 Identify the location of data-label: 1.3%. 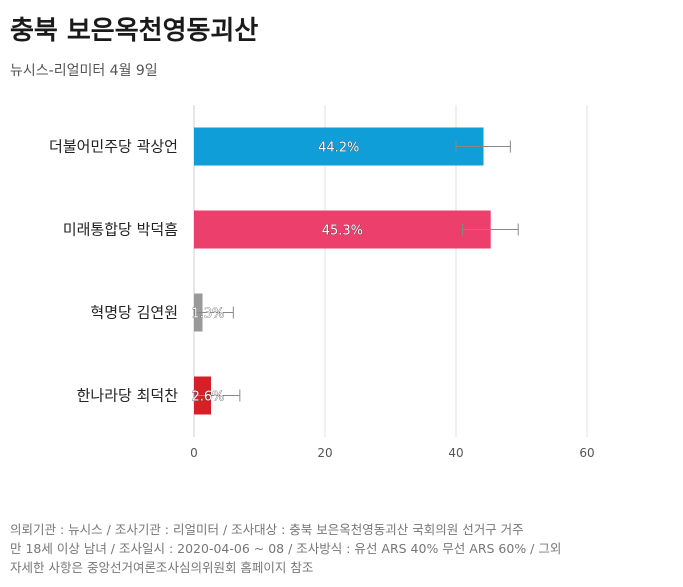
(207, 314).